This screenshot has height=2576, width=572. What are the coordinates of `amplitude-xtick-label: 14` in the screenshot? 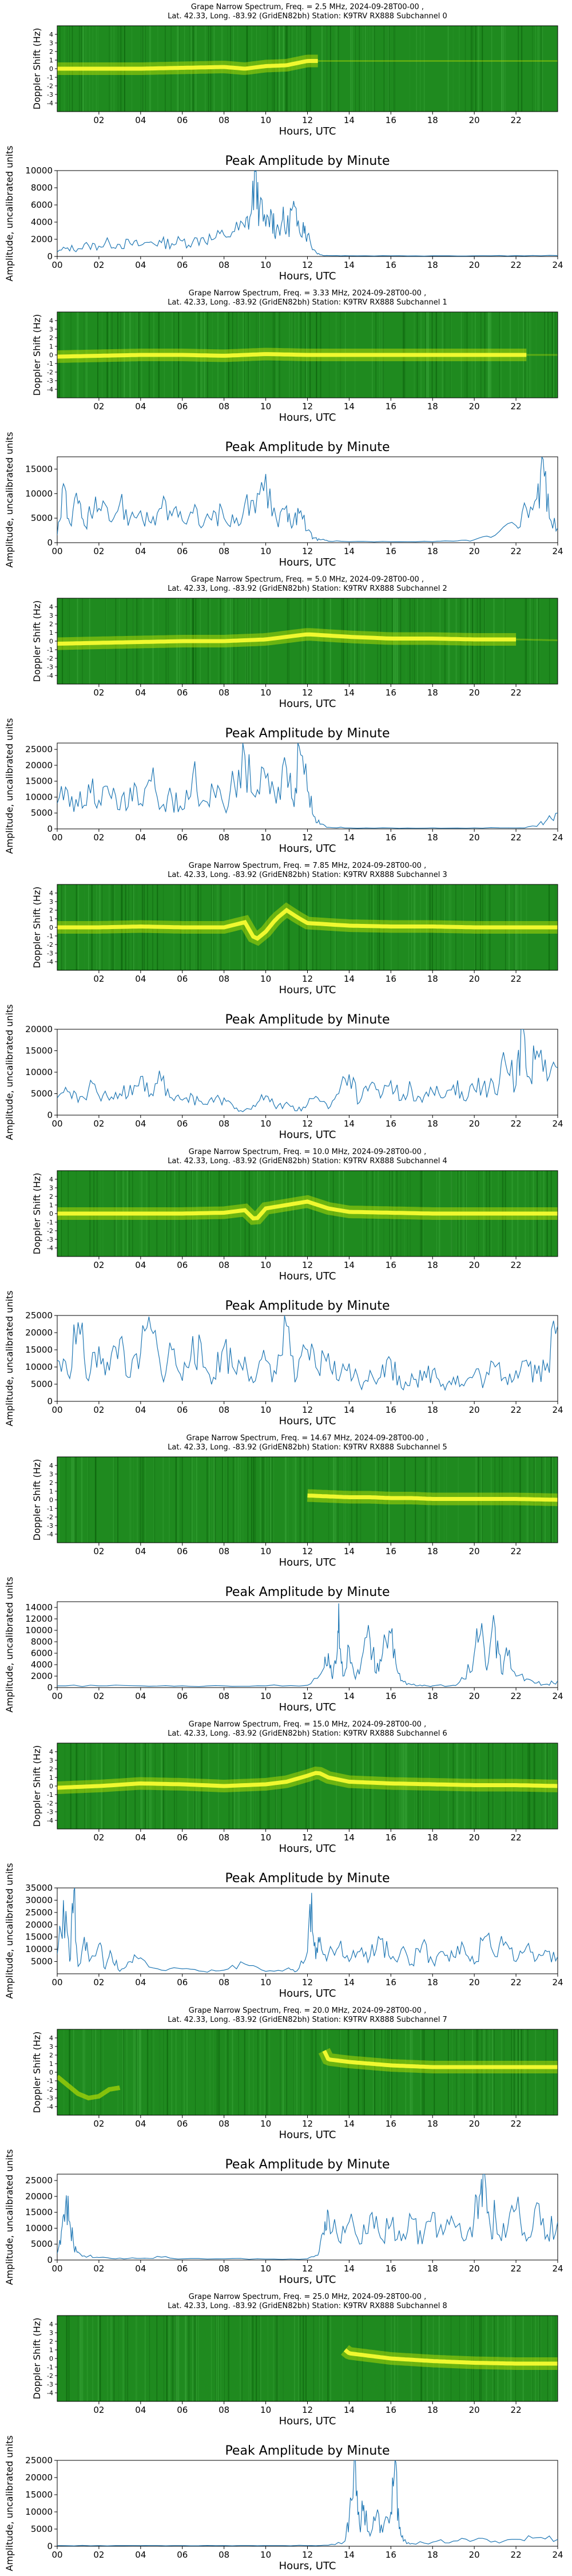 It's located at (349, 551).